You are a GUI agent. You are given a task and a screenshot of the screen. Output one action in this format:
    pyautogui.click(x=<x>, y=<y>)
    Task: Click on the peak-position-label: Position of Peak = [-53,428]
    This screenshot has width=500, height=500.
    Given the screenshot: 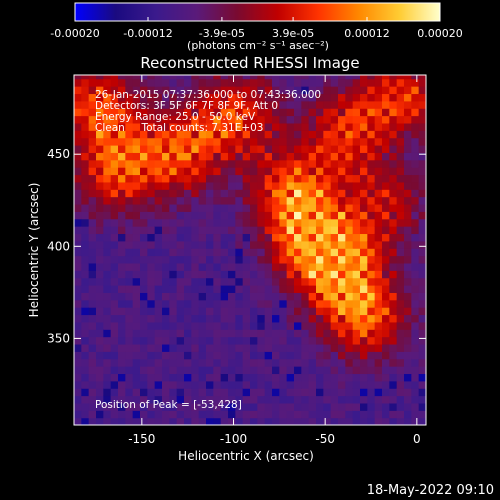 What is the action you would take?
    pyautogui.click(x=168, y=405)
    